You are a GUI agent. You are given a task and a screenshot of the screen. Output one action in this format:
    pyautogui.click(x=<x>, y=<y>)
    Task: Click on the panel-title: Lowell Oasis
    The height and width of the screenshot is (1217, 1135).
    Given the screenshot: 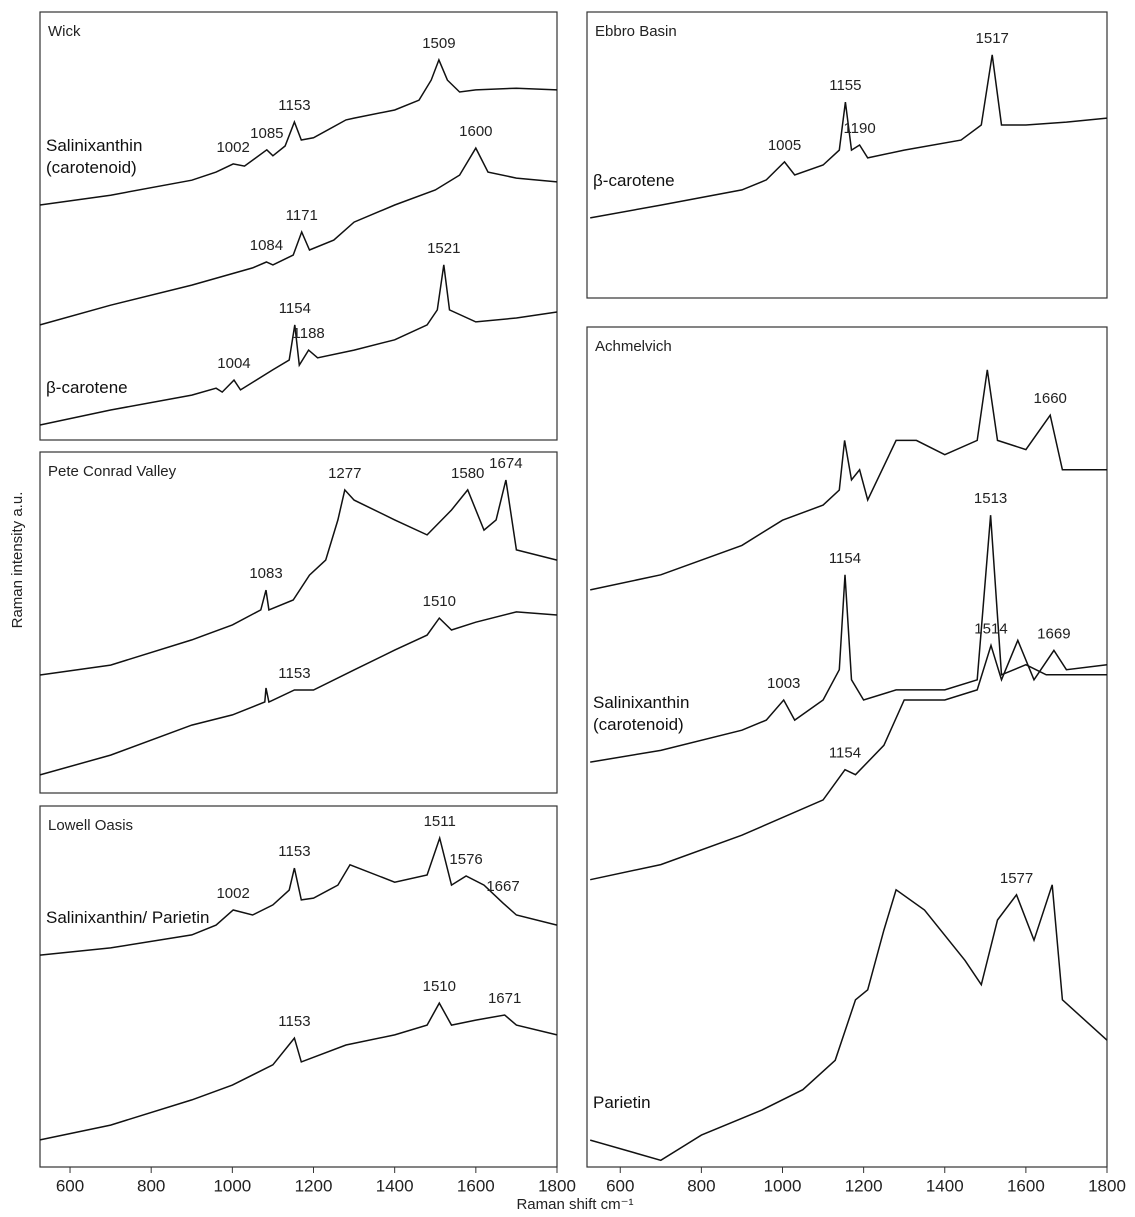 What is the action you would take?
    pyautogui.click(x=90, y=825)
    